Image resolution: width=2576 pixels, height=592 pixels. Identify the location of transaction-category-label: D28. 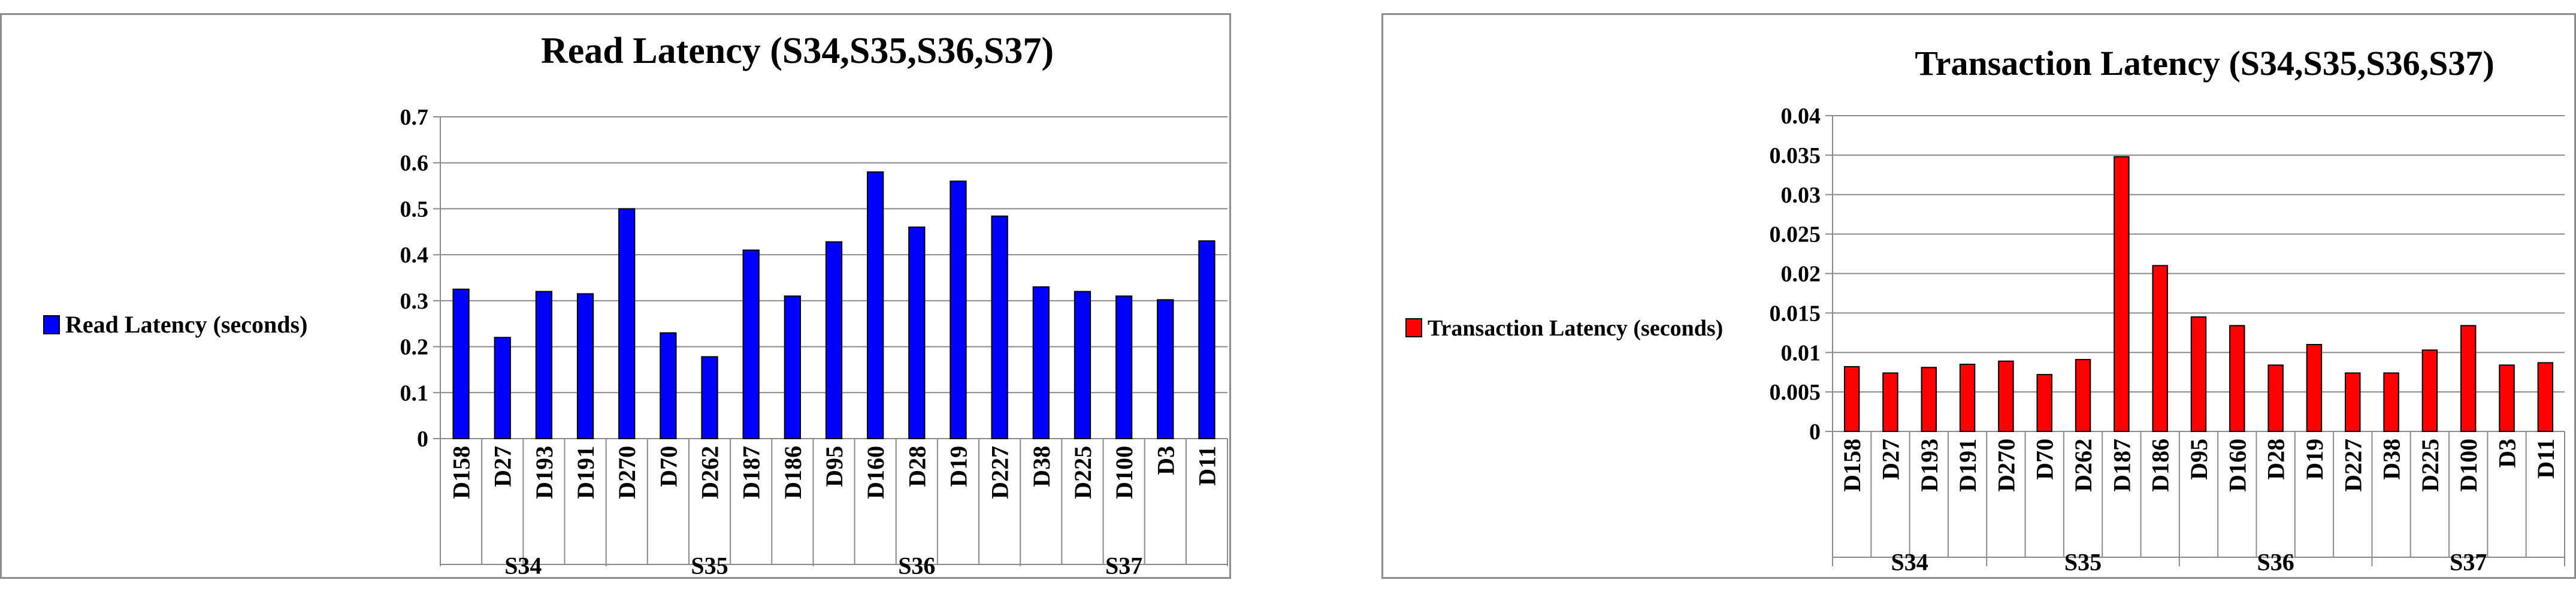
(2276, 459).